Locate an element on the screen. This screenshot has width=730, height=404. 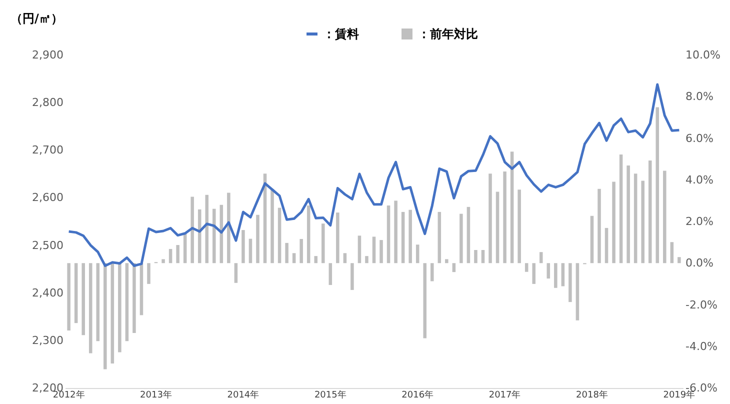
x-tick-label: 2014年 is located at coordinates (243, 395).